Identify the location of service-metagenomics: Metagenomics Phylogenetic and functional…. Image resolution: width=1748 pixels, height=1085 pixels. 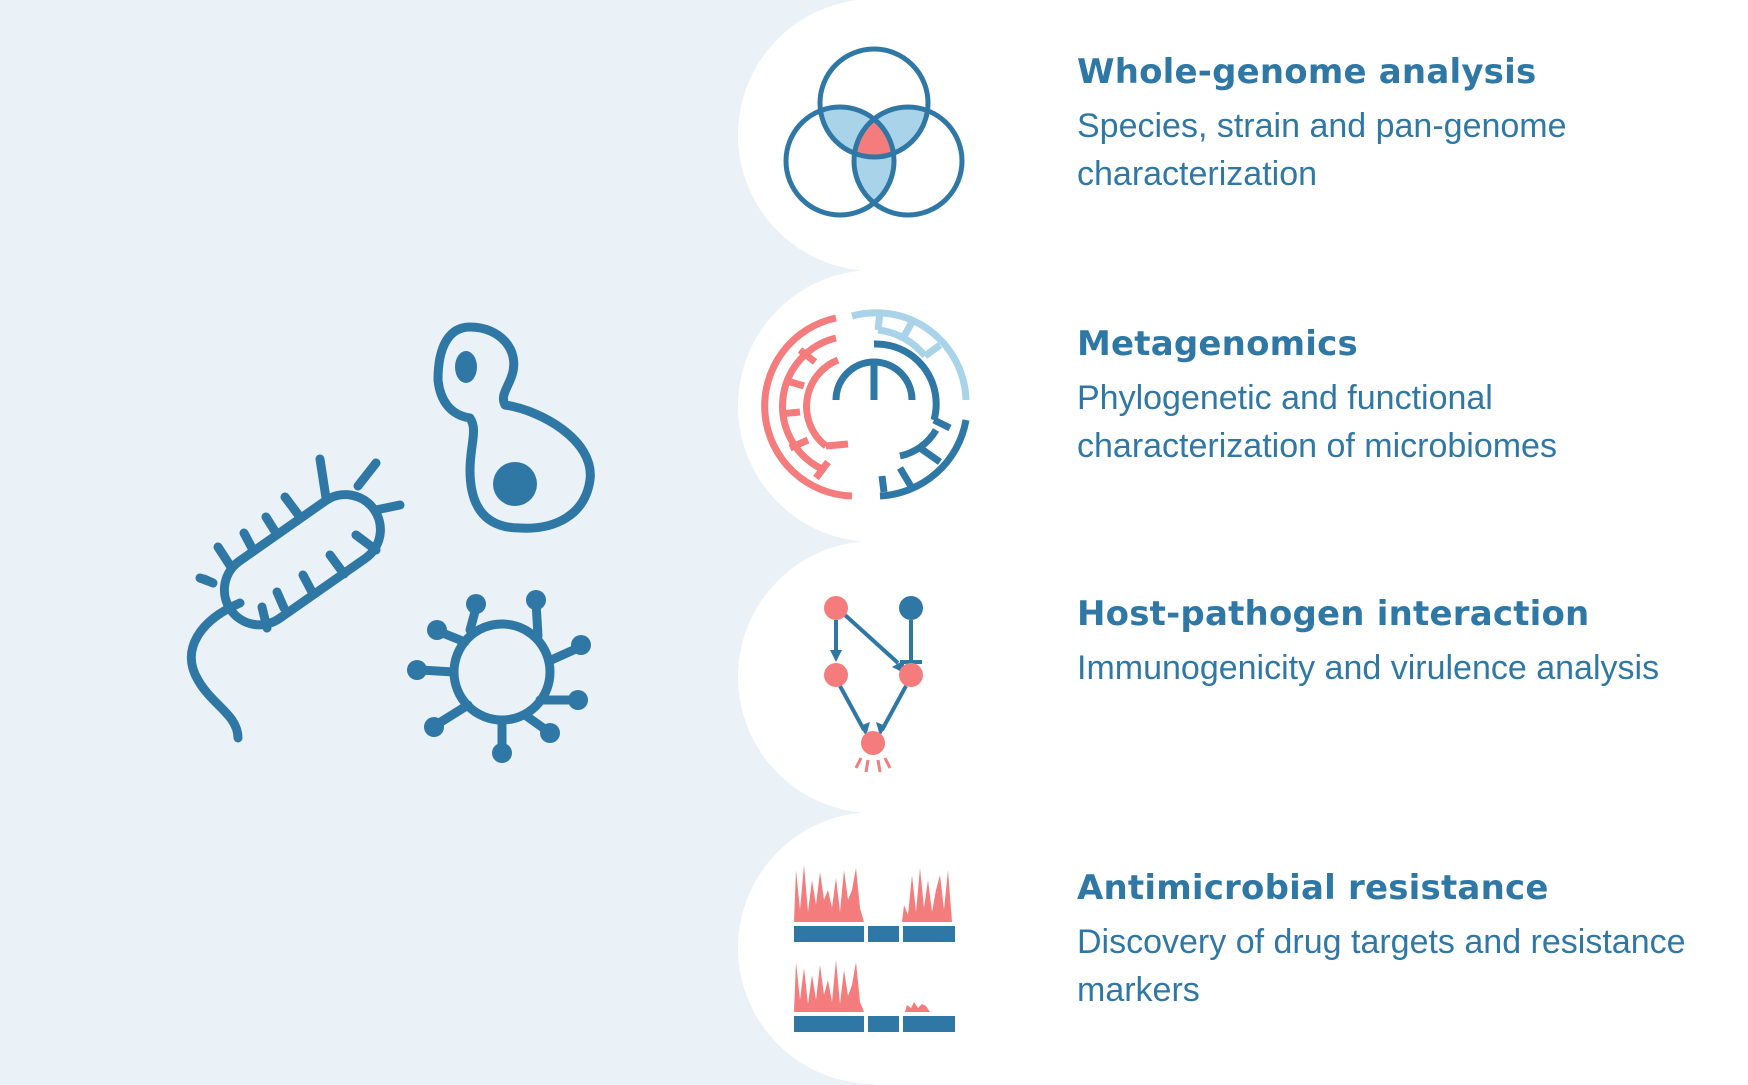
(1397, 397).